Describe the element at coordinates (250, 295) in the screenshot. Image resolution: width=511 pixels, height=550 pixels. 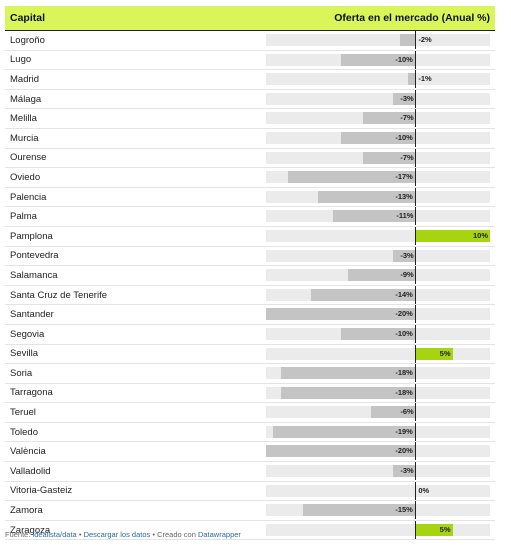
I see `table-row: Santa Cruz de Tenerife -14%` at that location.